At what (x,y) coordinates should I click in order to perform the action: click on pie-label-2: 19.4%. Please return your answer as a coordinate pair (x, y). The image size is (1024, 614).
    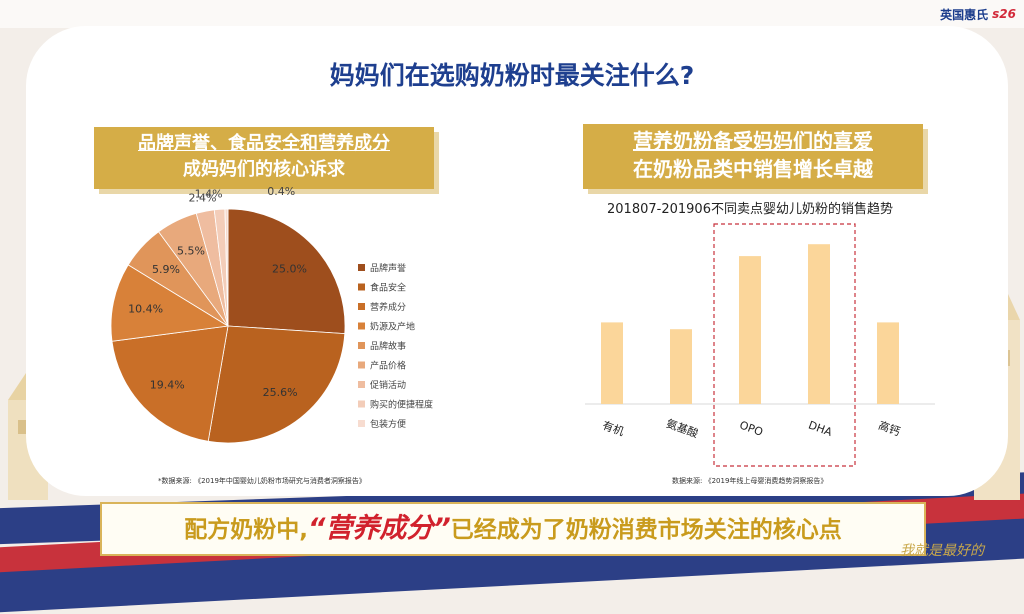
    Looking at the image, I should click on (167, 384).